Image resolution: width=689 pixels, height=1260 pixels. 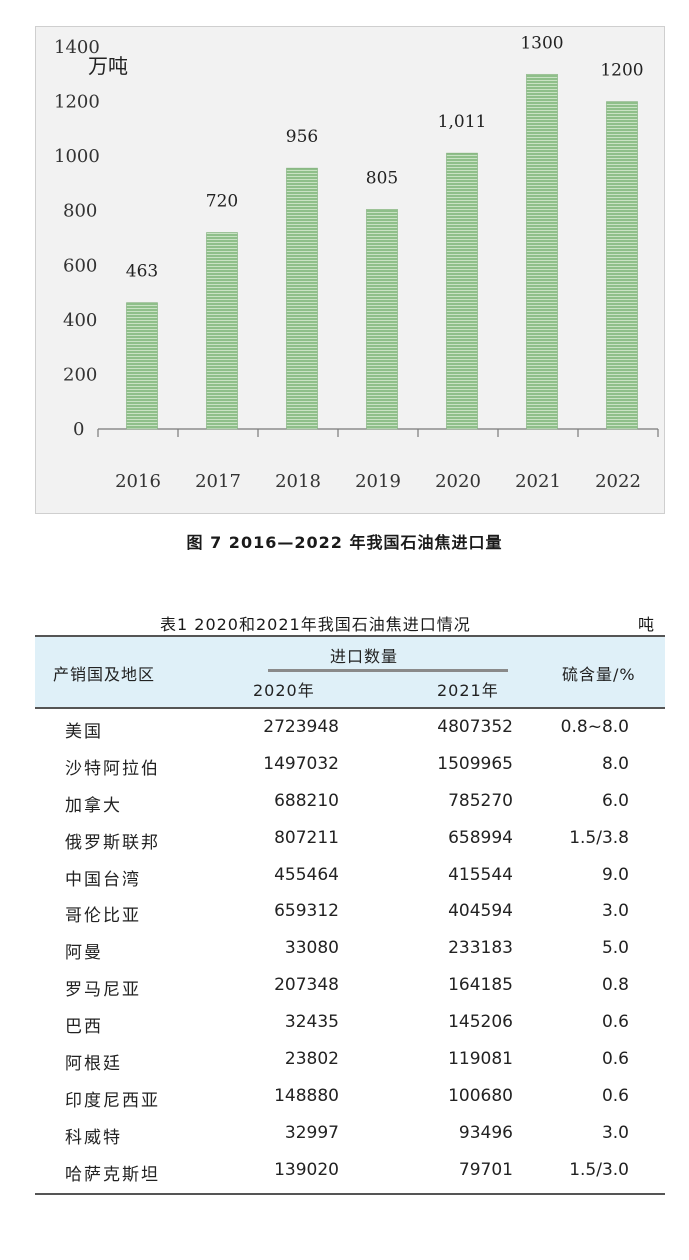 I want to click on y-tick-label: 1200, so click(x=77, y=102).